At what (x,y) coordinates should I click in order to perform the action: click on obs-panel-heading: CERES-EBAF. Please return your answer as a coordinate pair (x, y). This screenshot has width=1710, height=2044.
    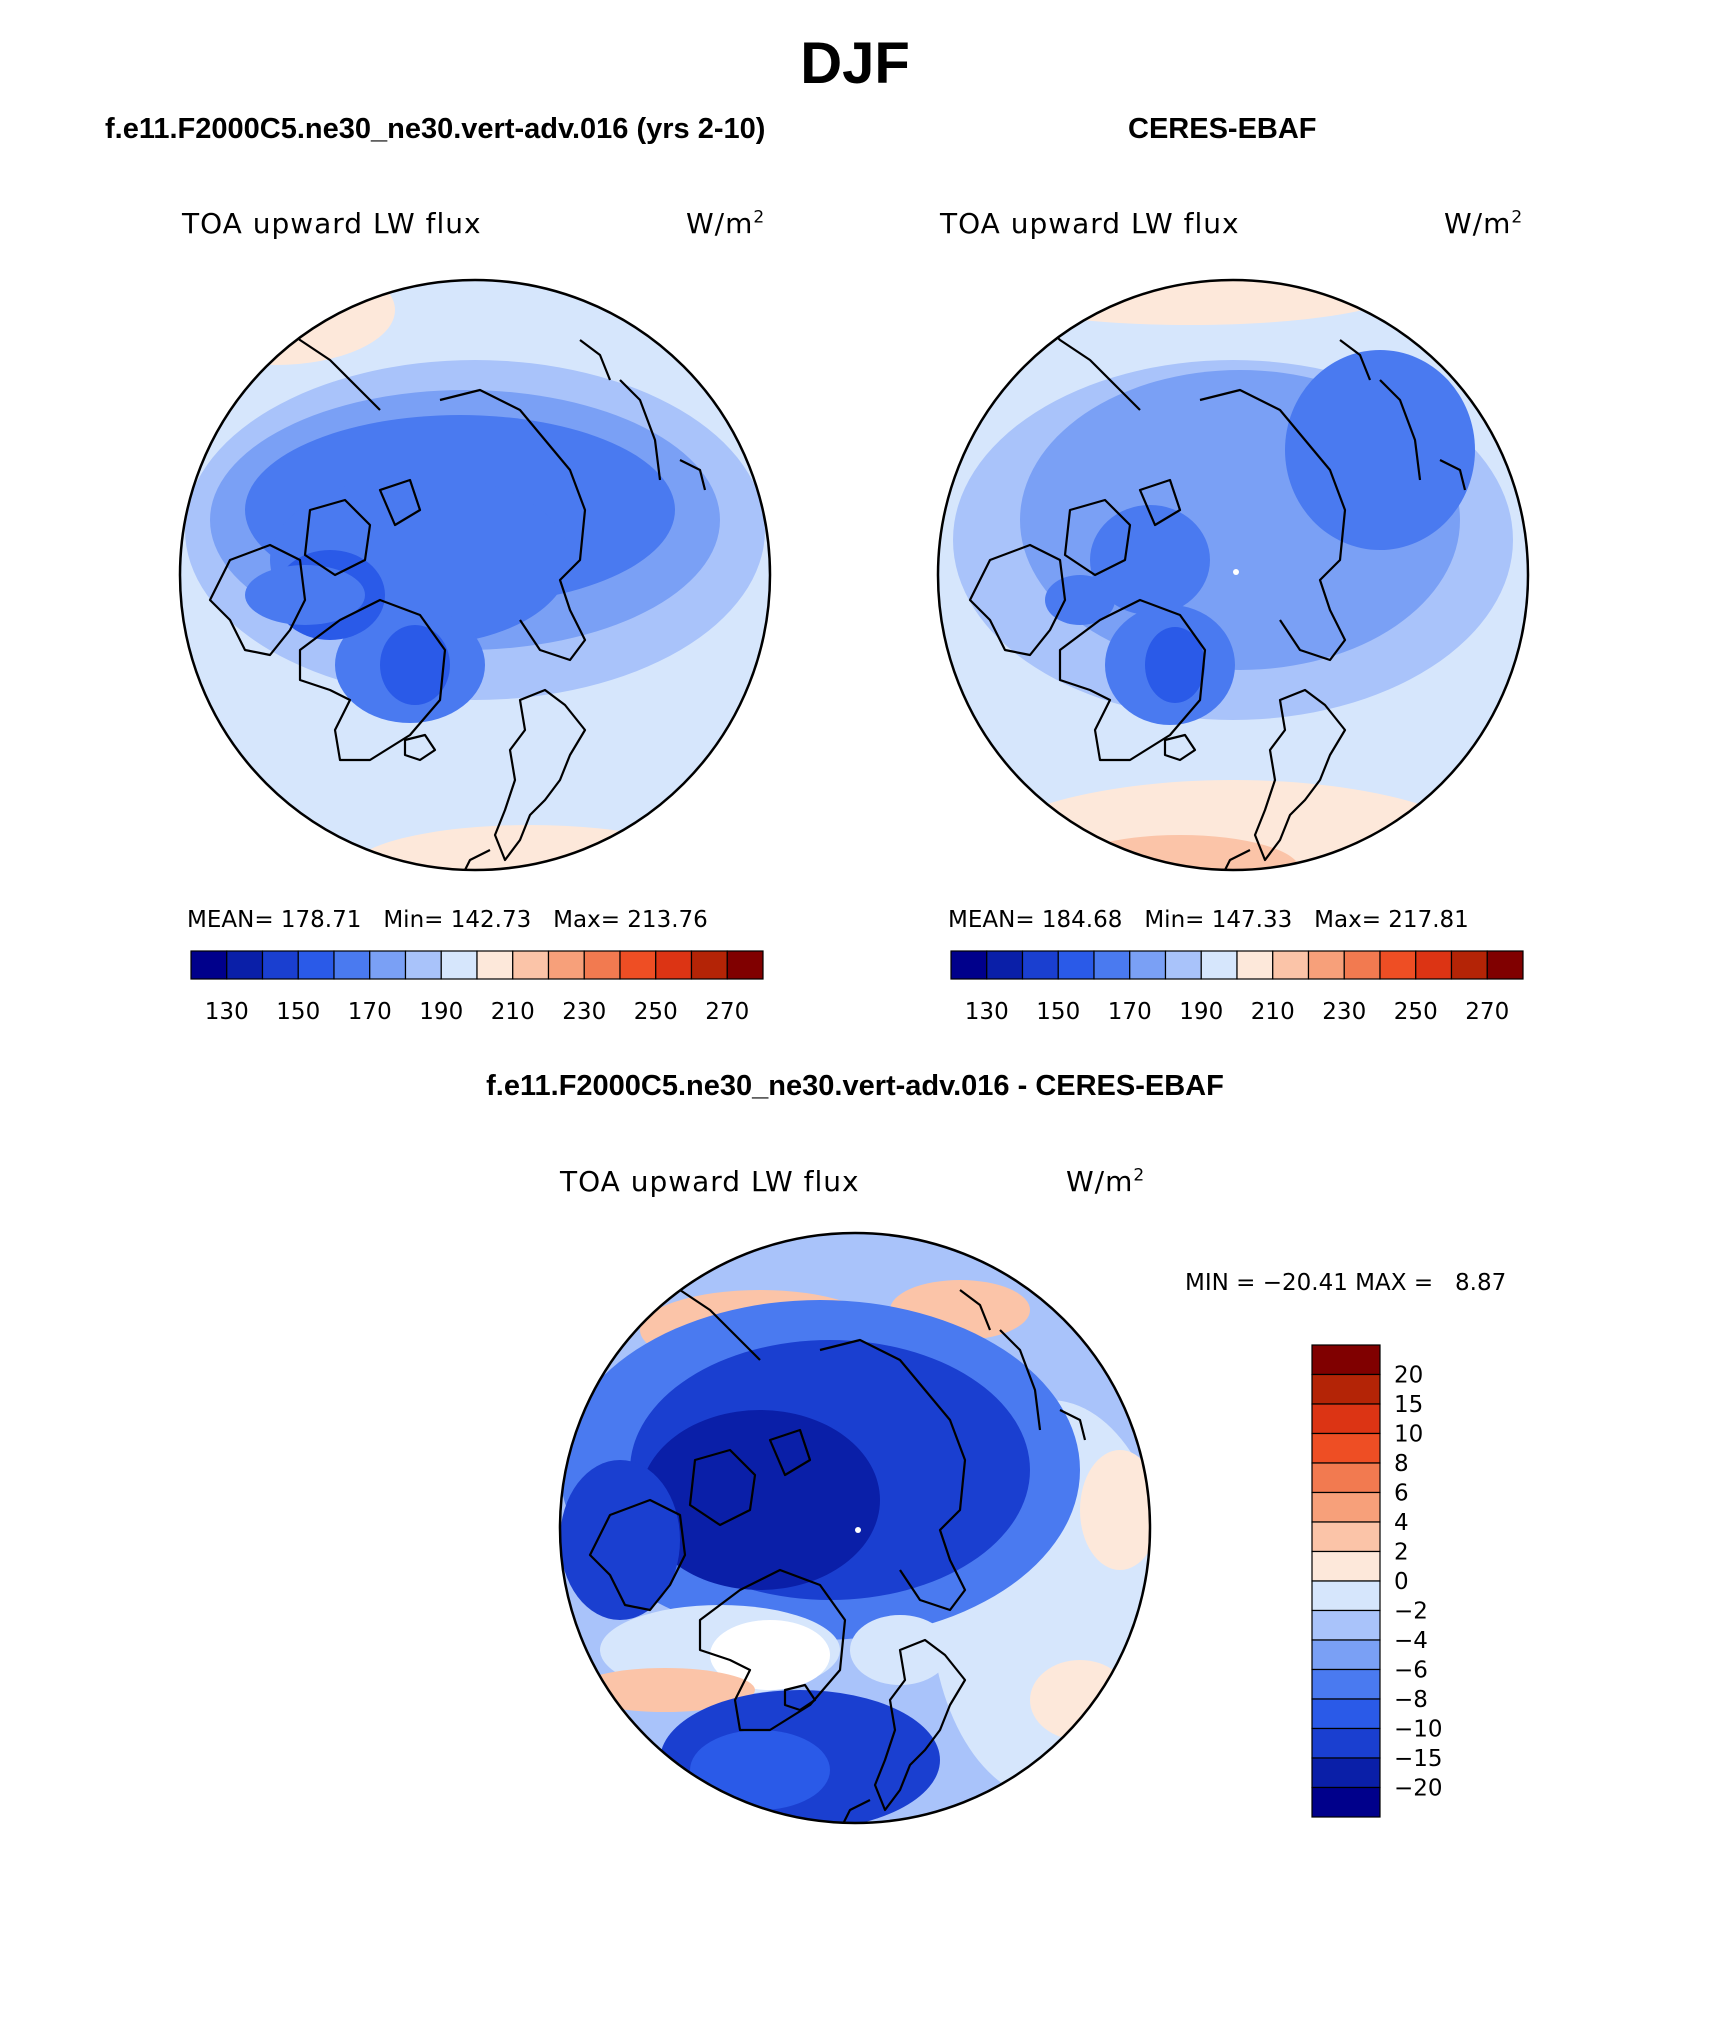
    Looking at the image, I should click on (1222, 129).